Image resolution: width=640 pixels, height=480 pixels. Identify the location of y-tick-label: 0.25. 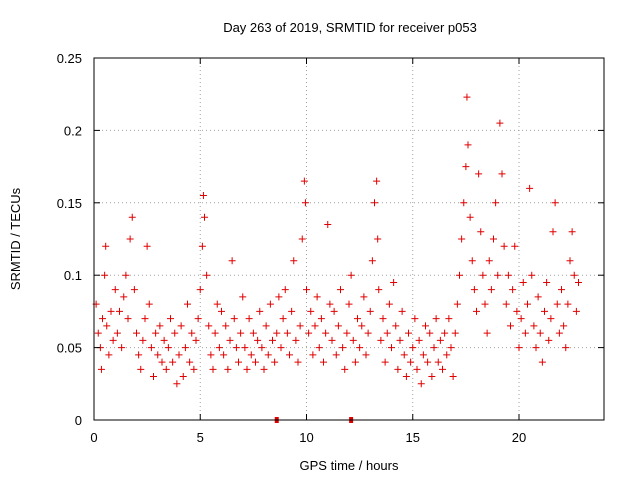
(69, 58).